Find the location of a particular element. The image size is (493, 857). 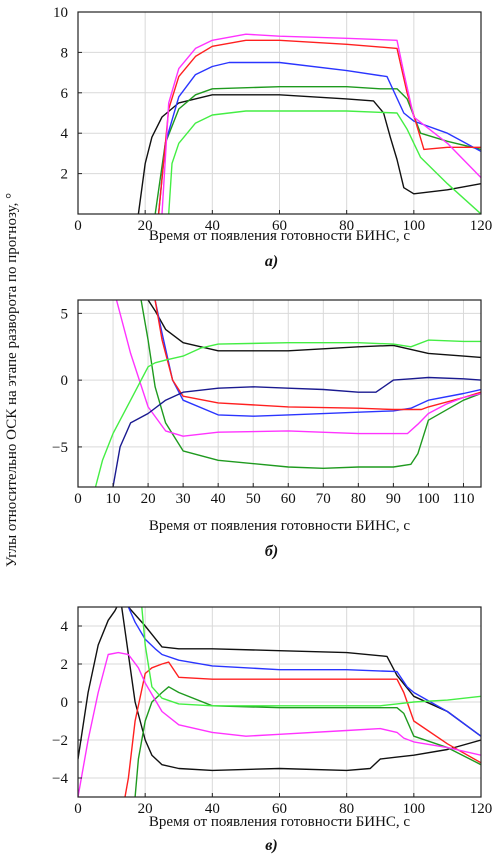

x-tick-label: 110 is located at coordinates (464, 499).